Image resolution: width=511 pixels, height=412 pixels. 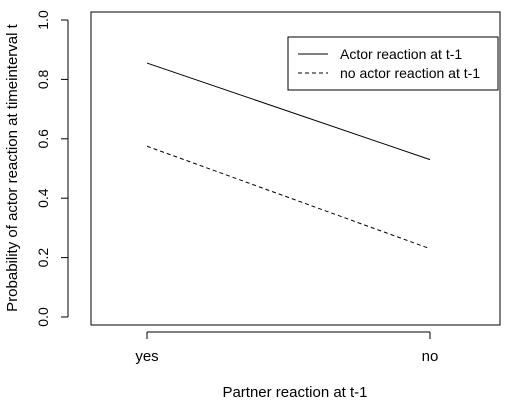 I want to click on x-tick-label: no, so click(x=430, y=356).